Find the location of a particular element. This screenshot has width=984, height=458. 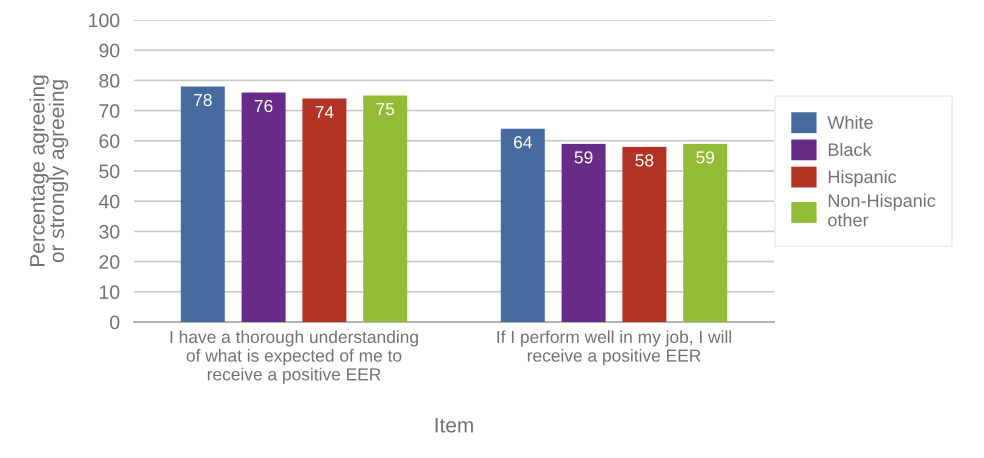

y-tick-label: 40 is located at coordinates (109, 201).